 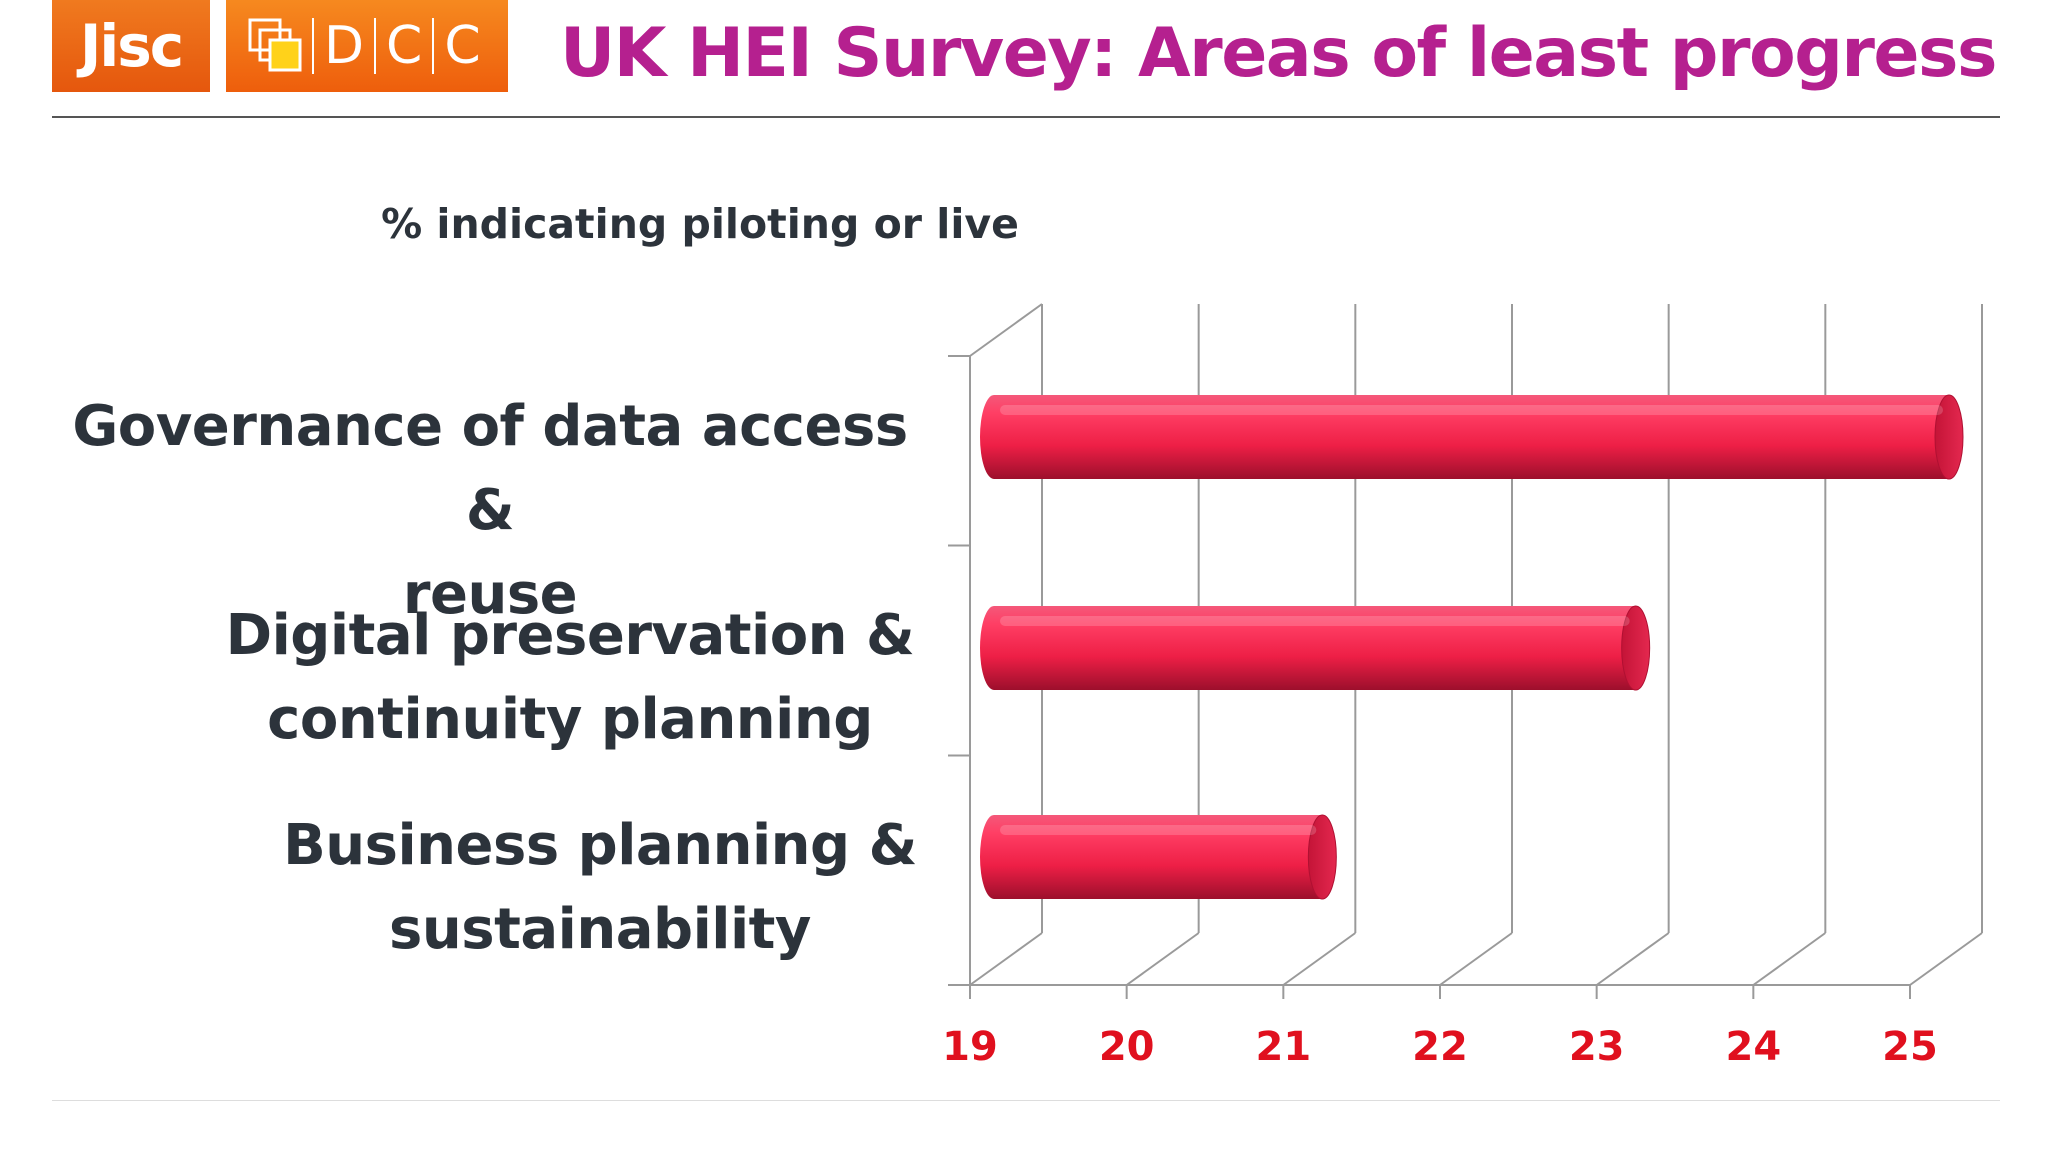 What do you see at coordinates (570, 719) in the screenshot?
I see `category-label-digital-preservation-line-2: continuity planning` at bounding box center [570, 719].